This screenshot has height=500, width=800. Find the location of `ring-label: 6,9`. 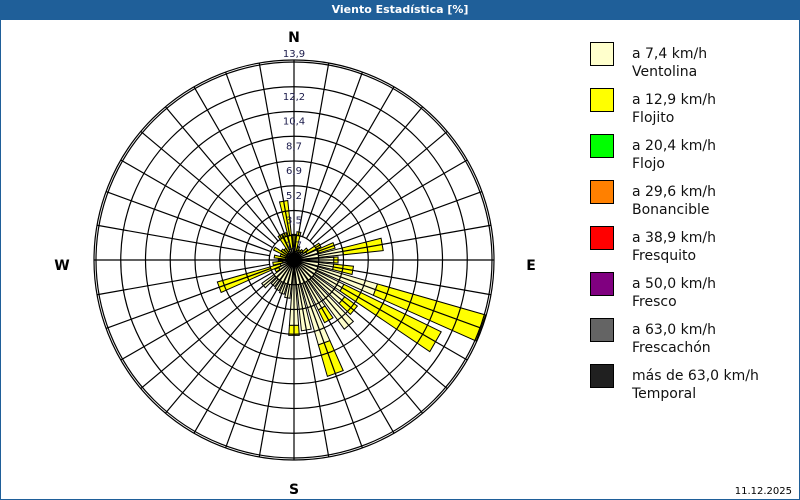

ring-label: 6,9 is located at coordinates (294, 171).